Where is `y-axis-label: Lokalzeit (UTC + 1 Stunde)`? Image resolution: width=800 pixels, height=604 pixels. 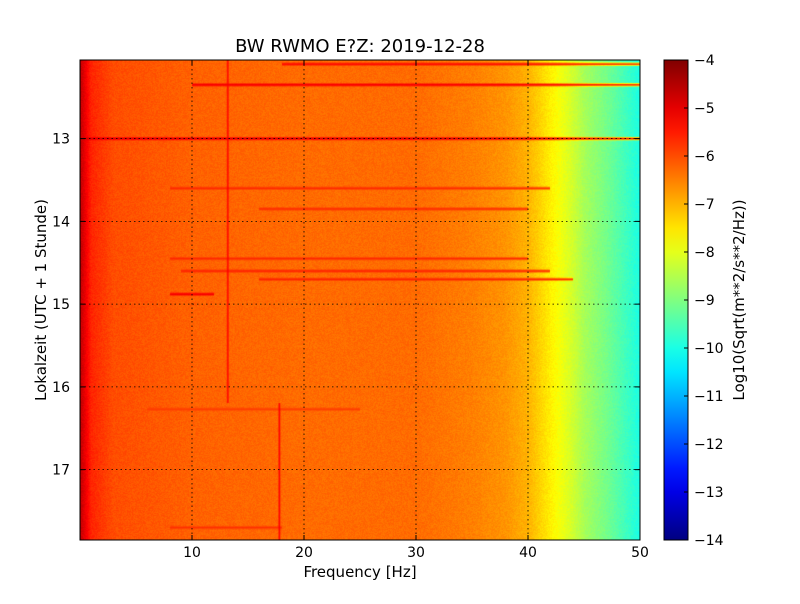
y-axis-label: Lokalzeit (UTC + 1 Stunde) is located at coordinates (41, 300).